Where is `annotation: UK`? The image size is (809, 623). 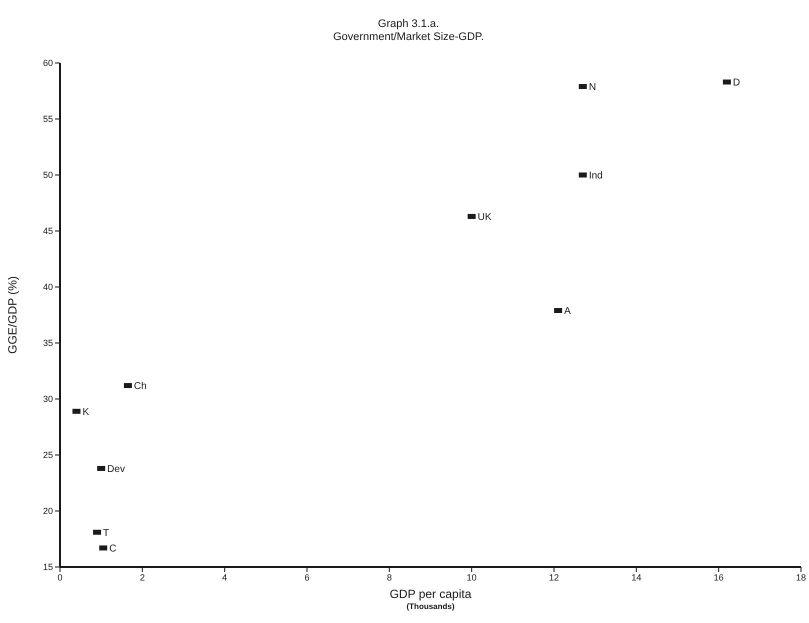 annotation: UK is located at coordinates (485, 217).